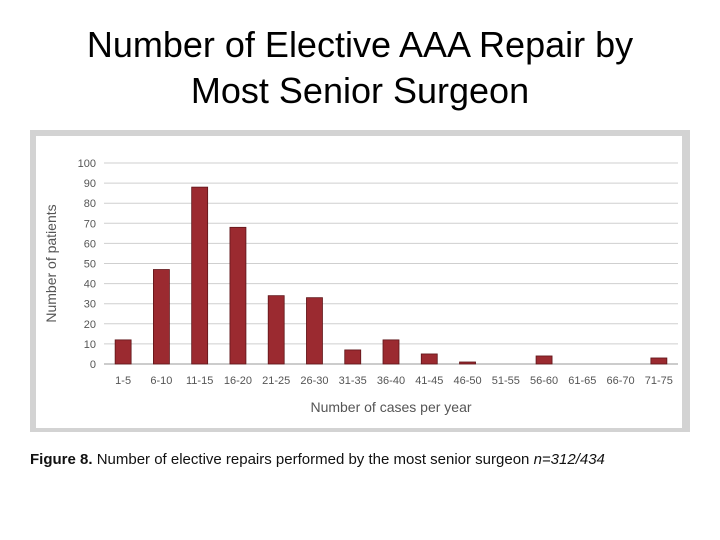  What do you see at coordinates (621, 381) in the screenshot?
I see `x-tick-label: 66-70` at bounding box center [621, 381].